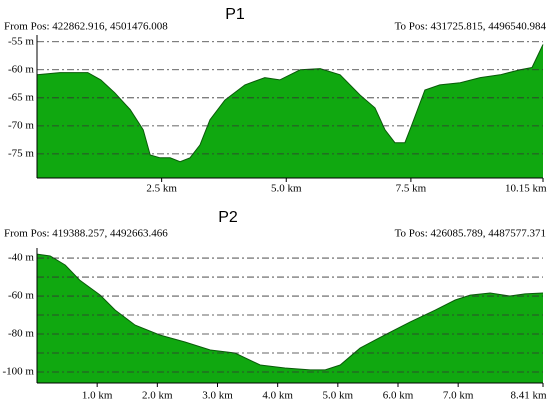  What do you see at coordinates (470, 234) in the screenshot?
I see `to-position: To Pos: 426085.789, 4487577.371` at bounding box center [470, 234].